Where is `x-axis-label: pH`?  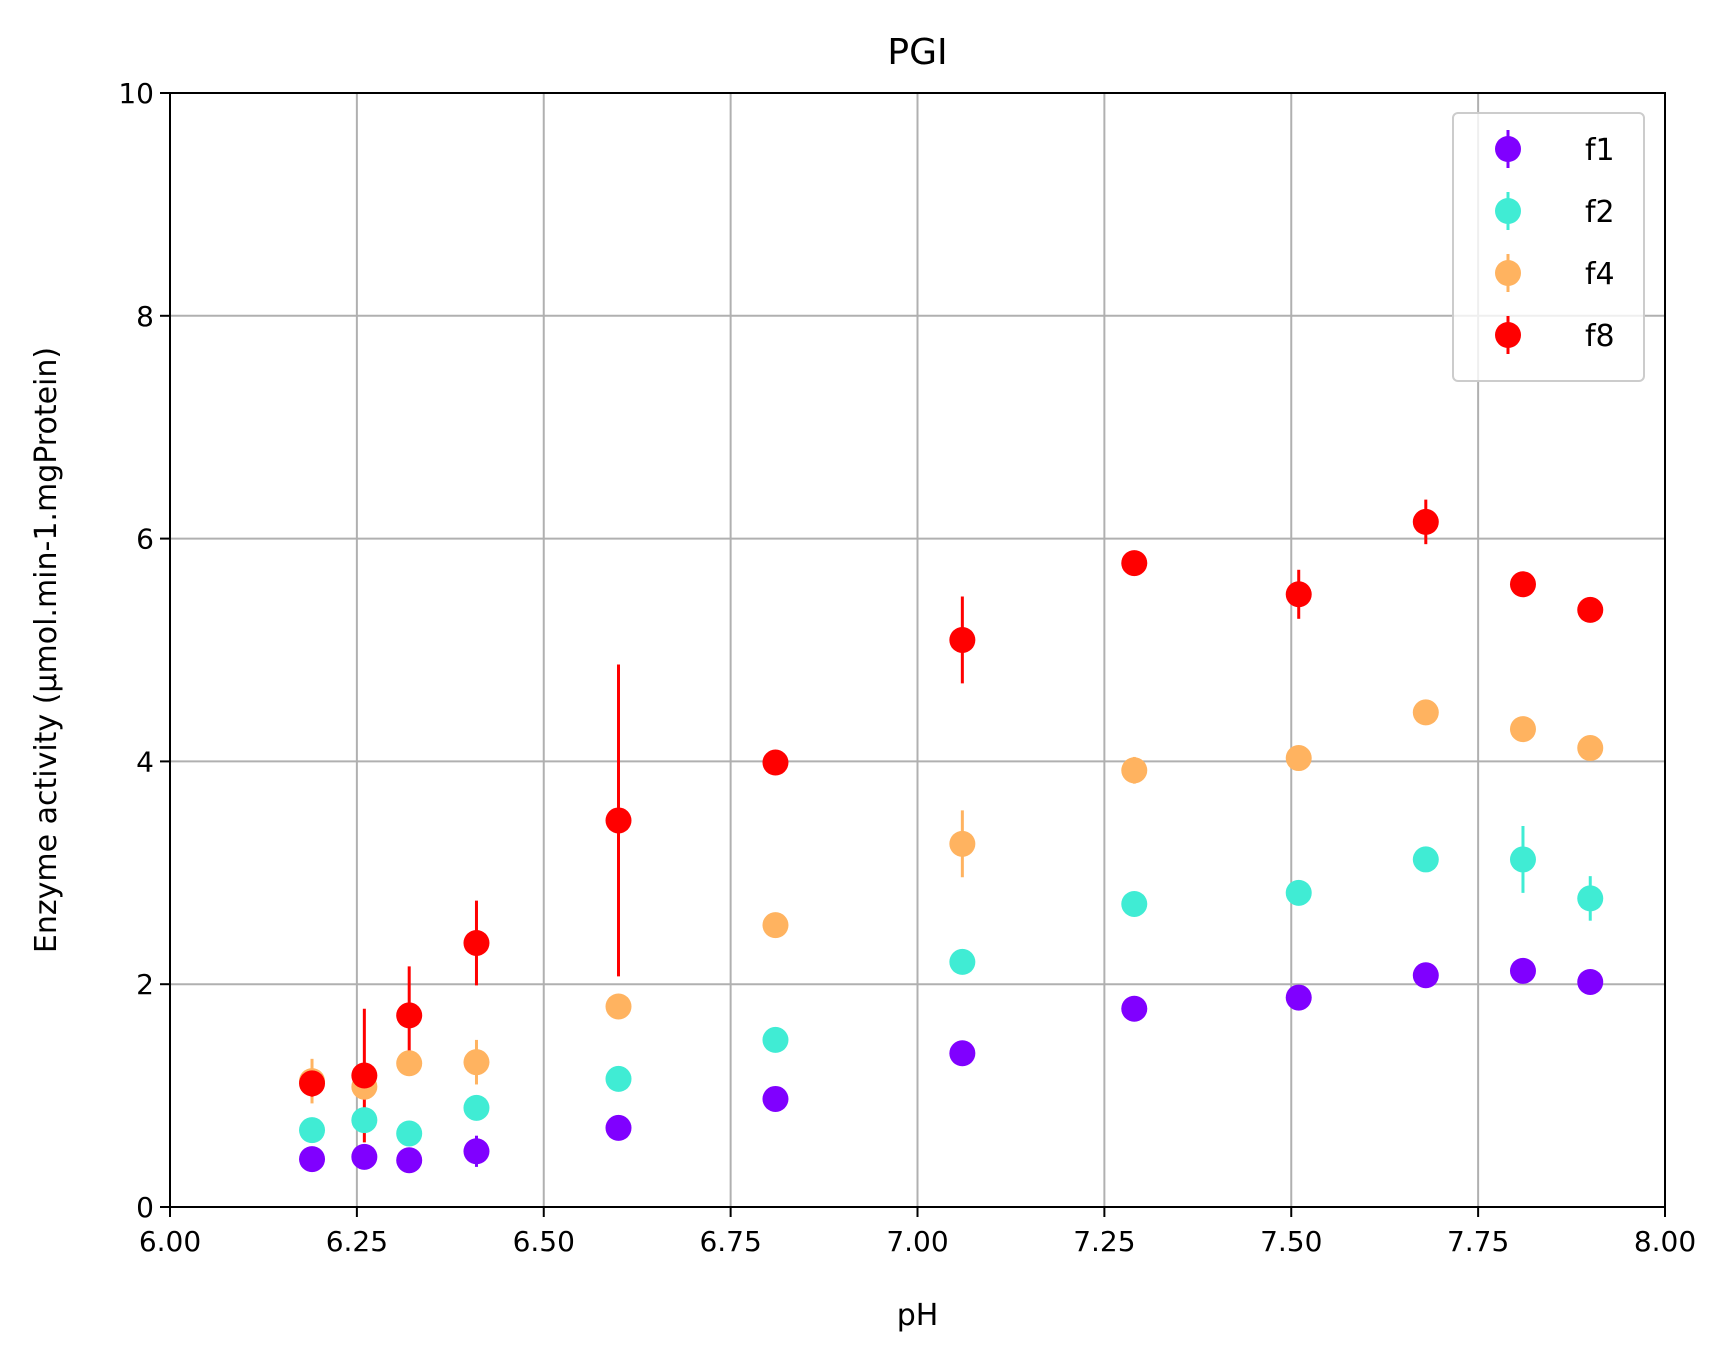 x-axis-label: pH is located at coordinates (918, 1315).